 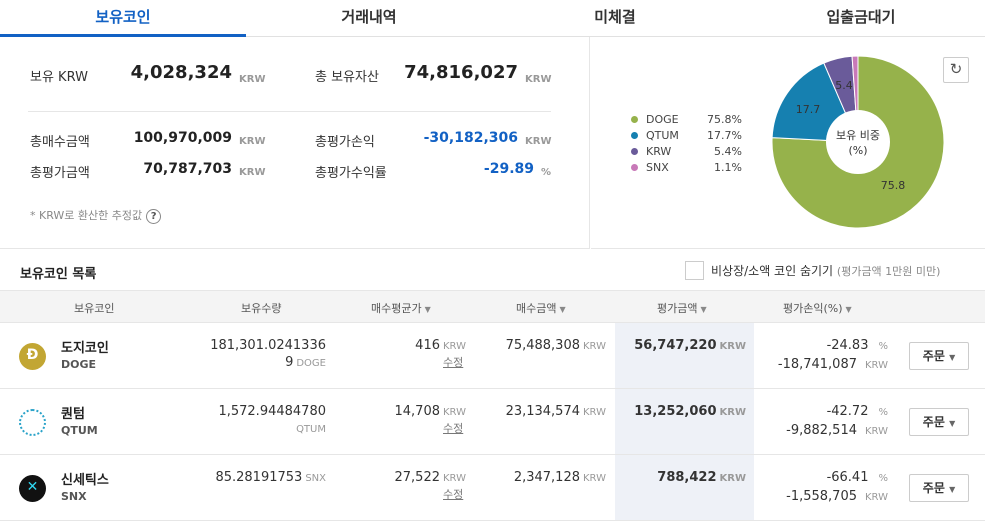 I want to click on holdings-list-header: 보유코인 목록 비상장/소액 코인 숨기기 (평가금액 1만원 미만), so click(x=492, y=270).